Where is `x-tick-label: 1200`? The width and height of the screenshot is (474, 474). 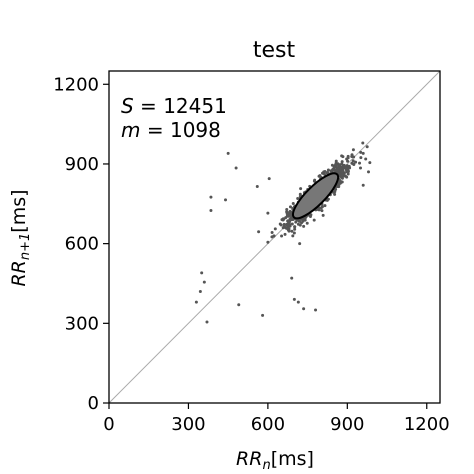 x-tick-label: 1200 is located at coordinates (427, 424).